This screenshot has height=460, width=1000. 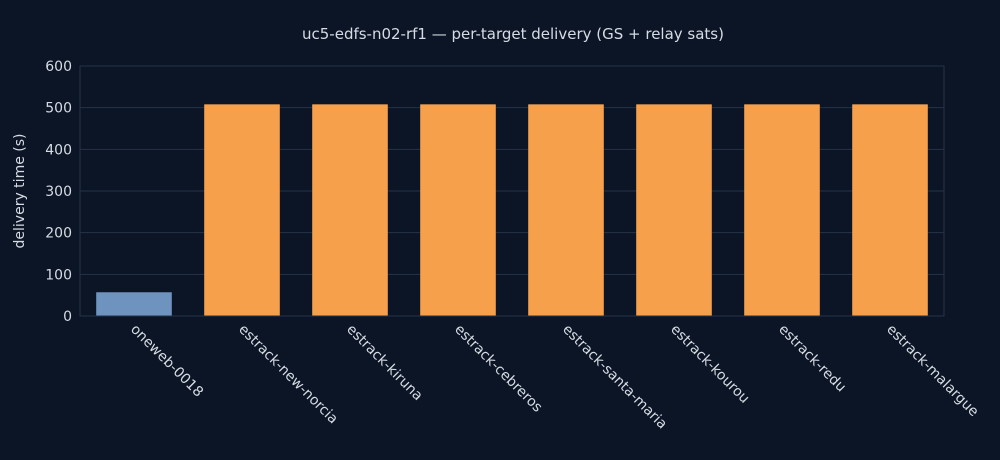 What do you see at coordinates (384, 363) in the screenshot?
I see `x-tick-label: estrack-kiruna` at bounding box center [384, 363].